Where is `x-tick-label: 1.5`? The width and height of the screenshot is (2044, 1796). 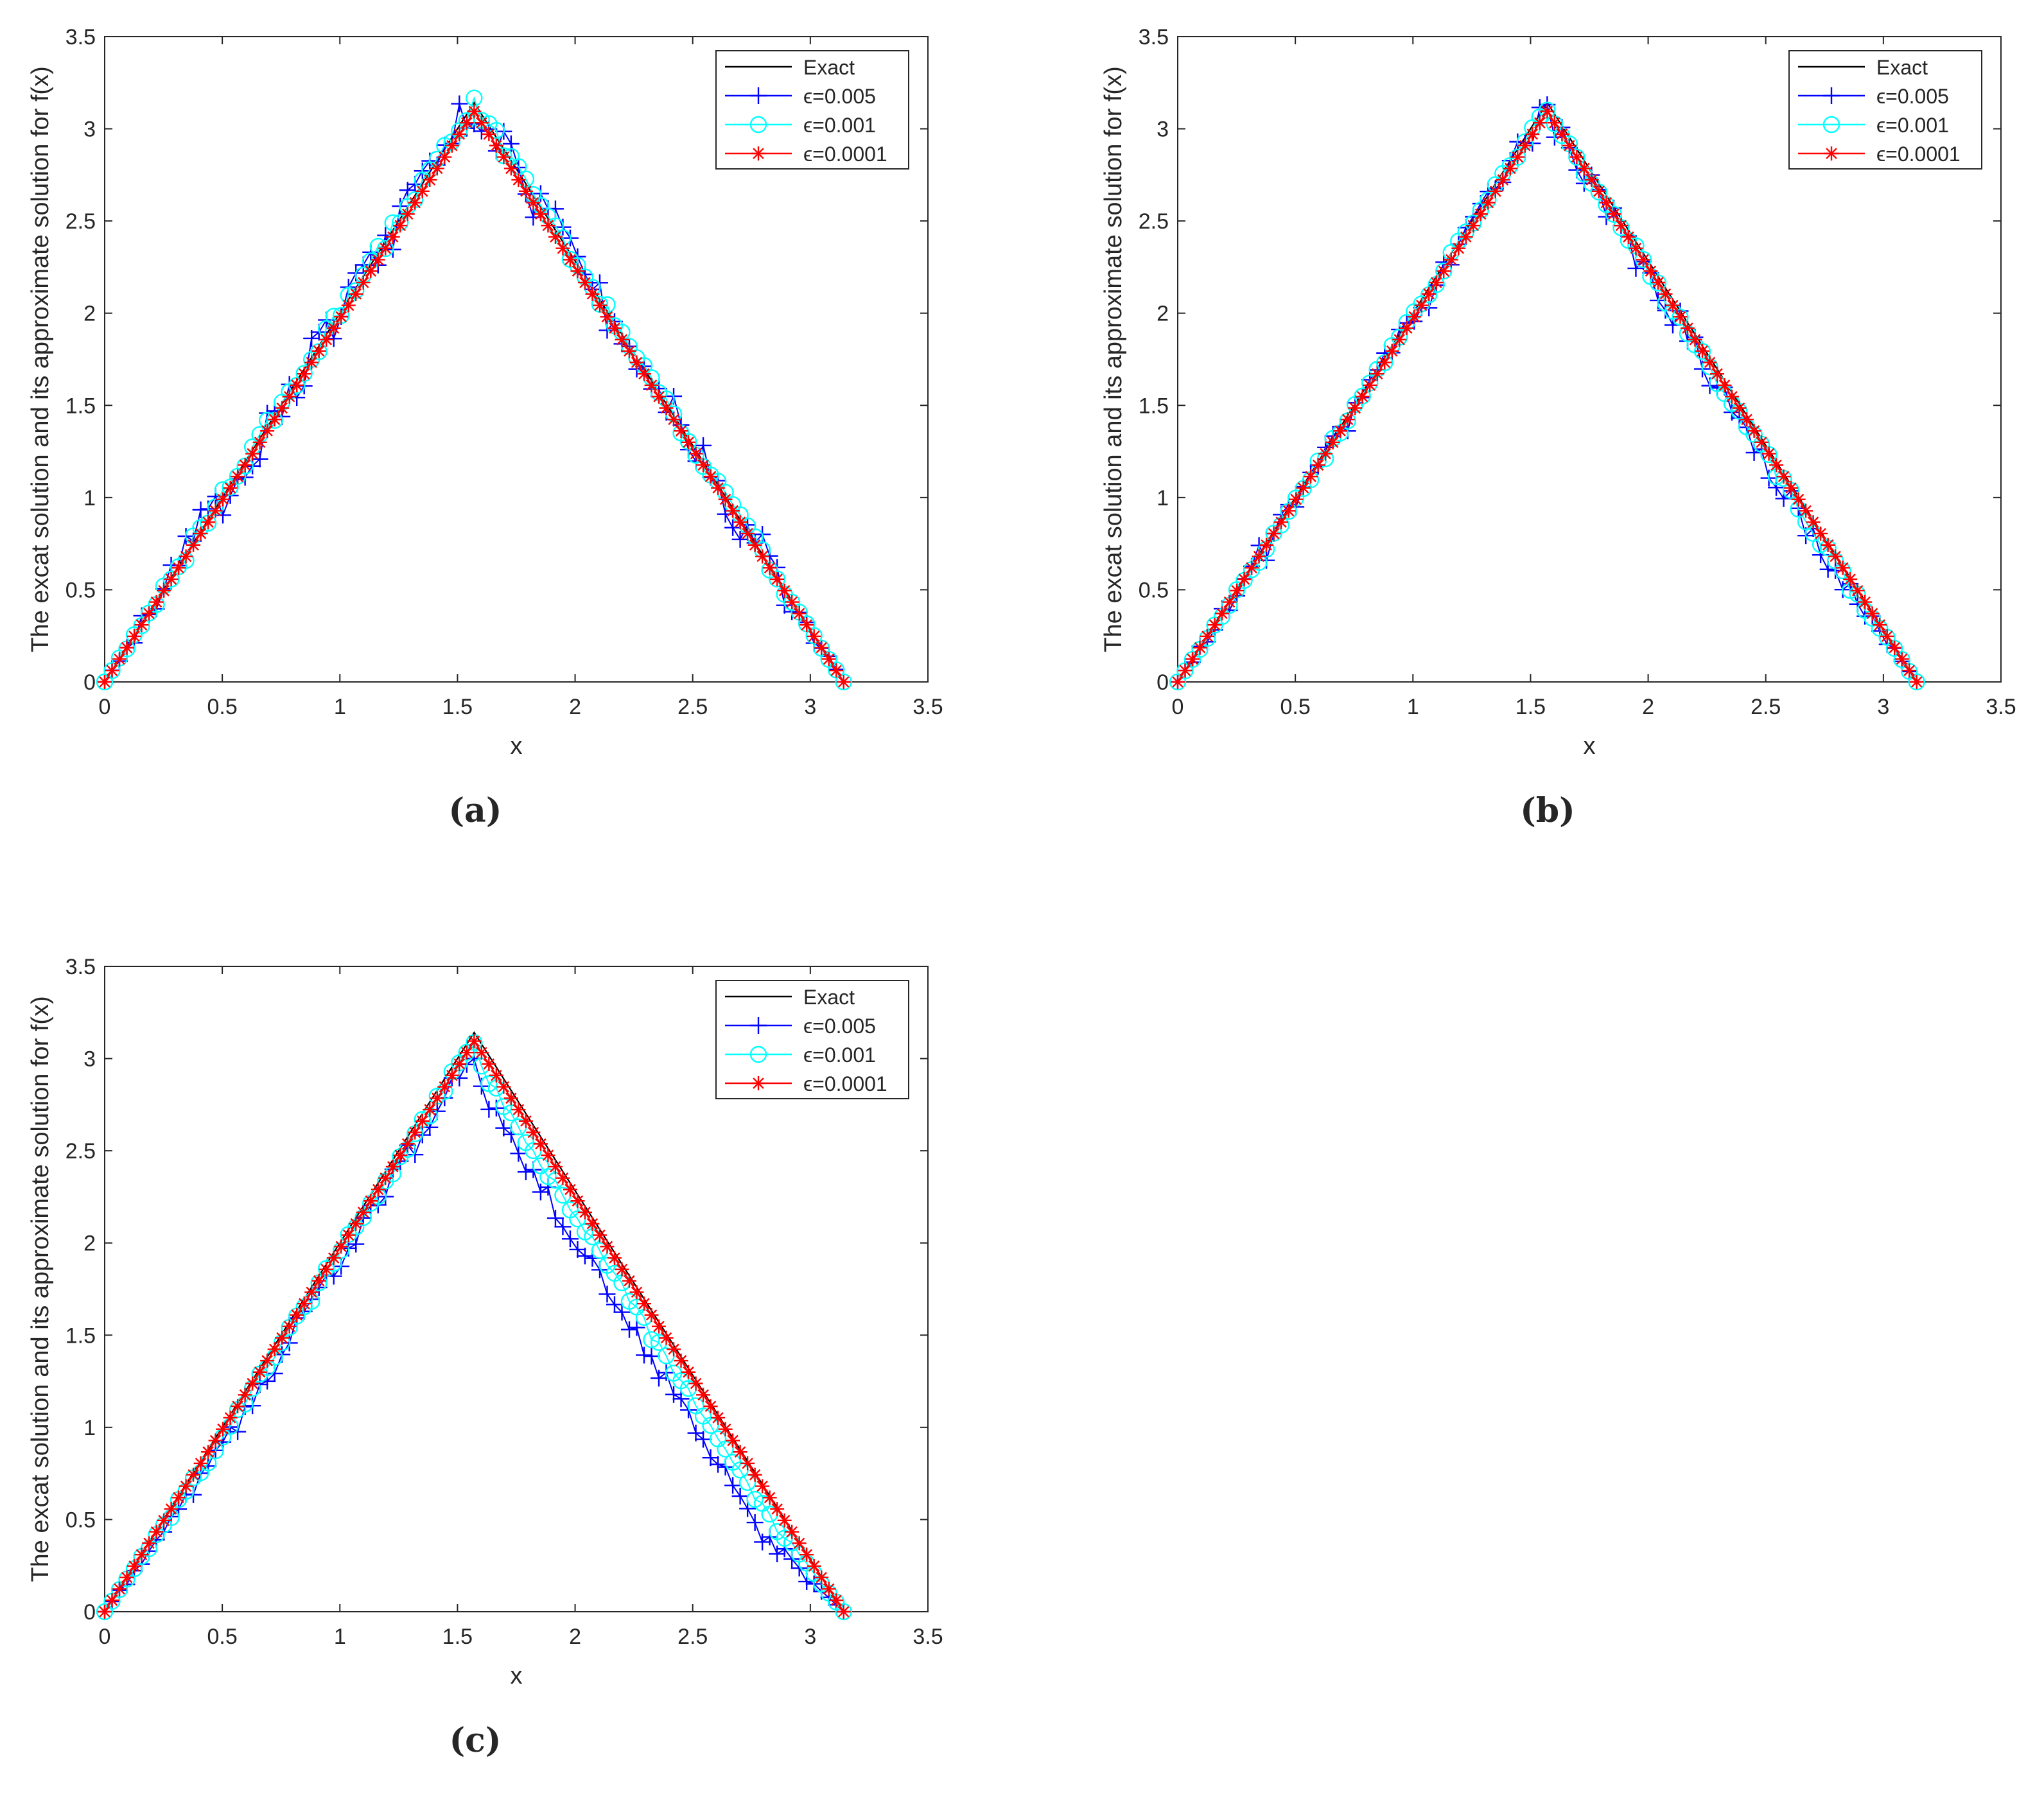 x-tick-label: 1.5 is located at coordinates (1531, 707).